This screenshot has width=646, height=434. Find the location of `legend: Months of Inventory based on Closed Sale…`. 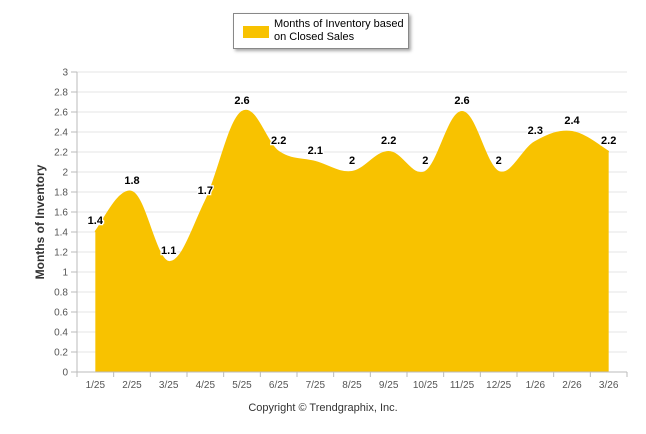

legend: Months of Inventory based on Closed Sale… is located at coordinates (321, 31).